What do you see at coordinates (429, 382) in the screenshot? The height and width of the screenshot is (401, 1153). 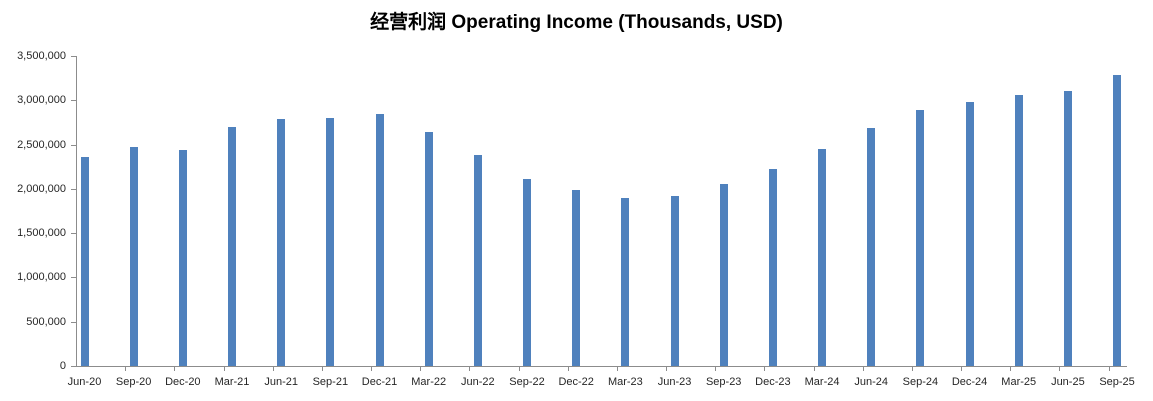 I see `x-category-label: Mar-22` at bounding box center [429, 382].